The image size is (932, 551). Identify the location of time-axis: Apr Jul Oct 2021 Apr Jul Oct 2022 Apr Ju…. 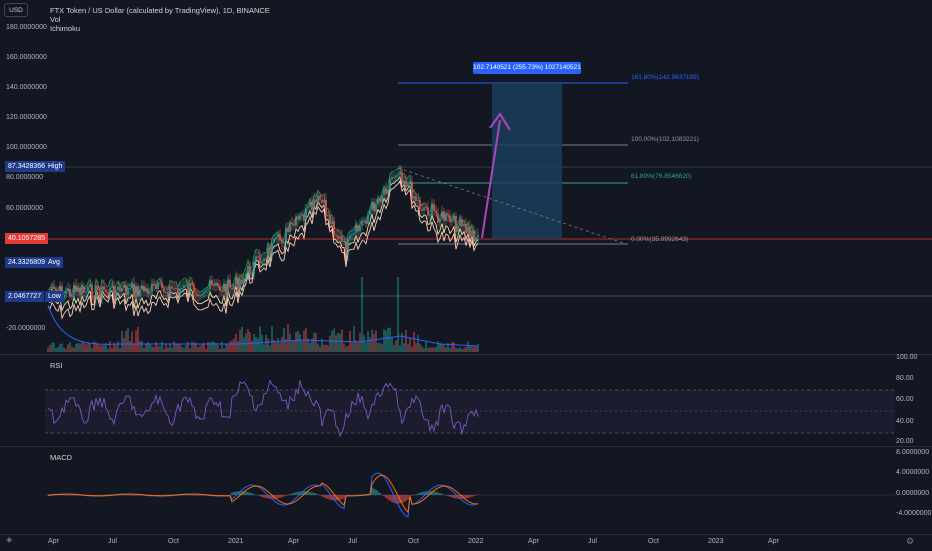
(466, 542).